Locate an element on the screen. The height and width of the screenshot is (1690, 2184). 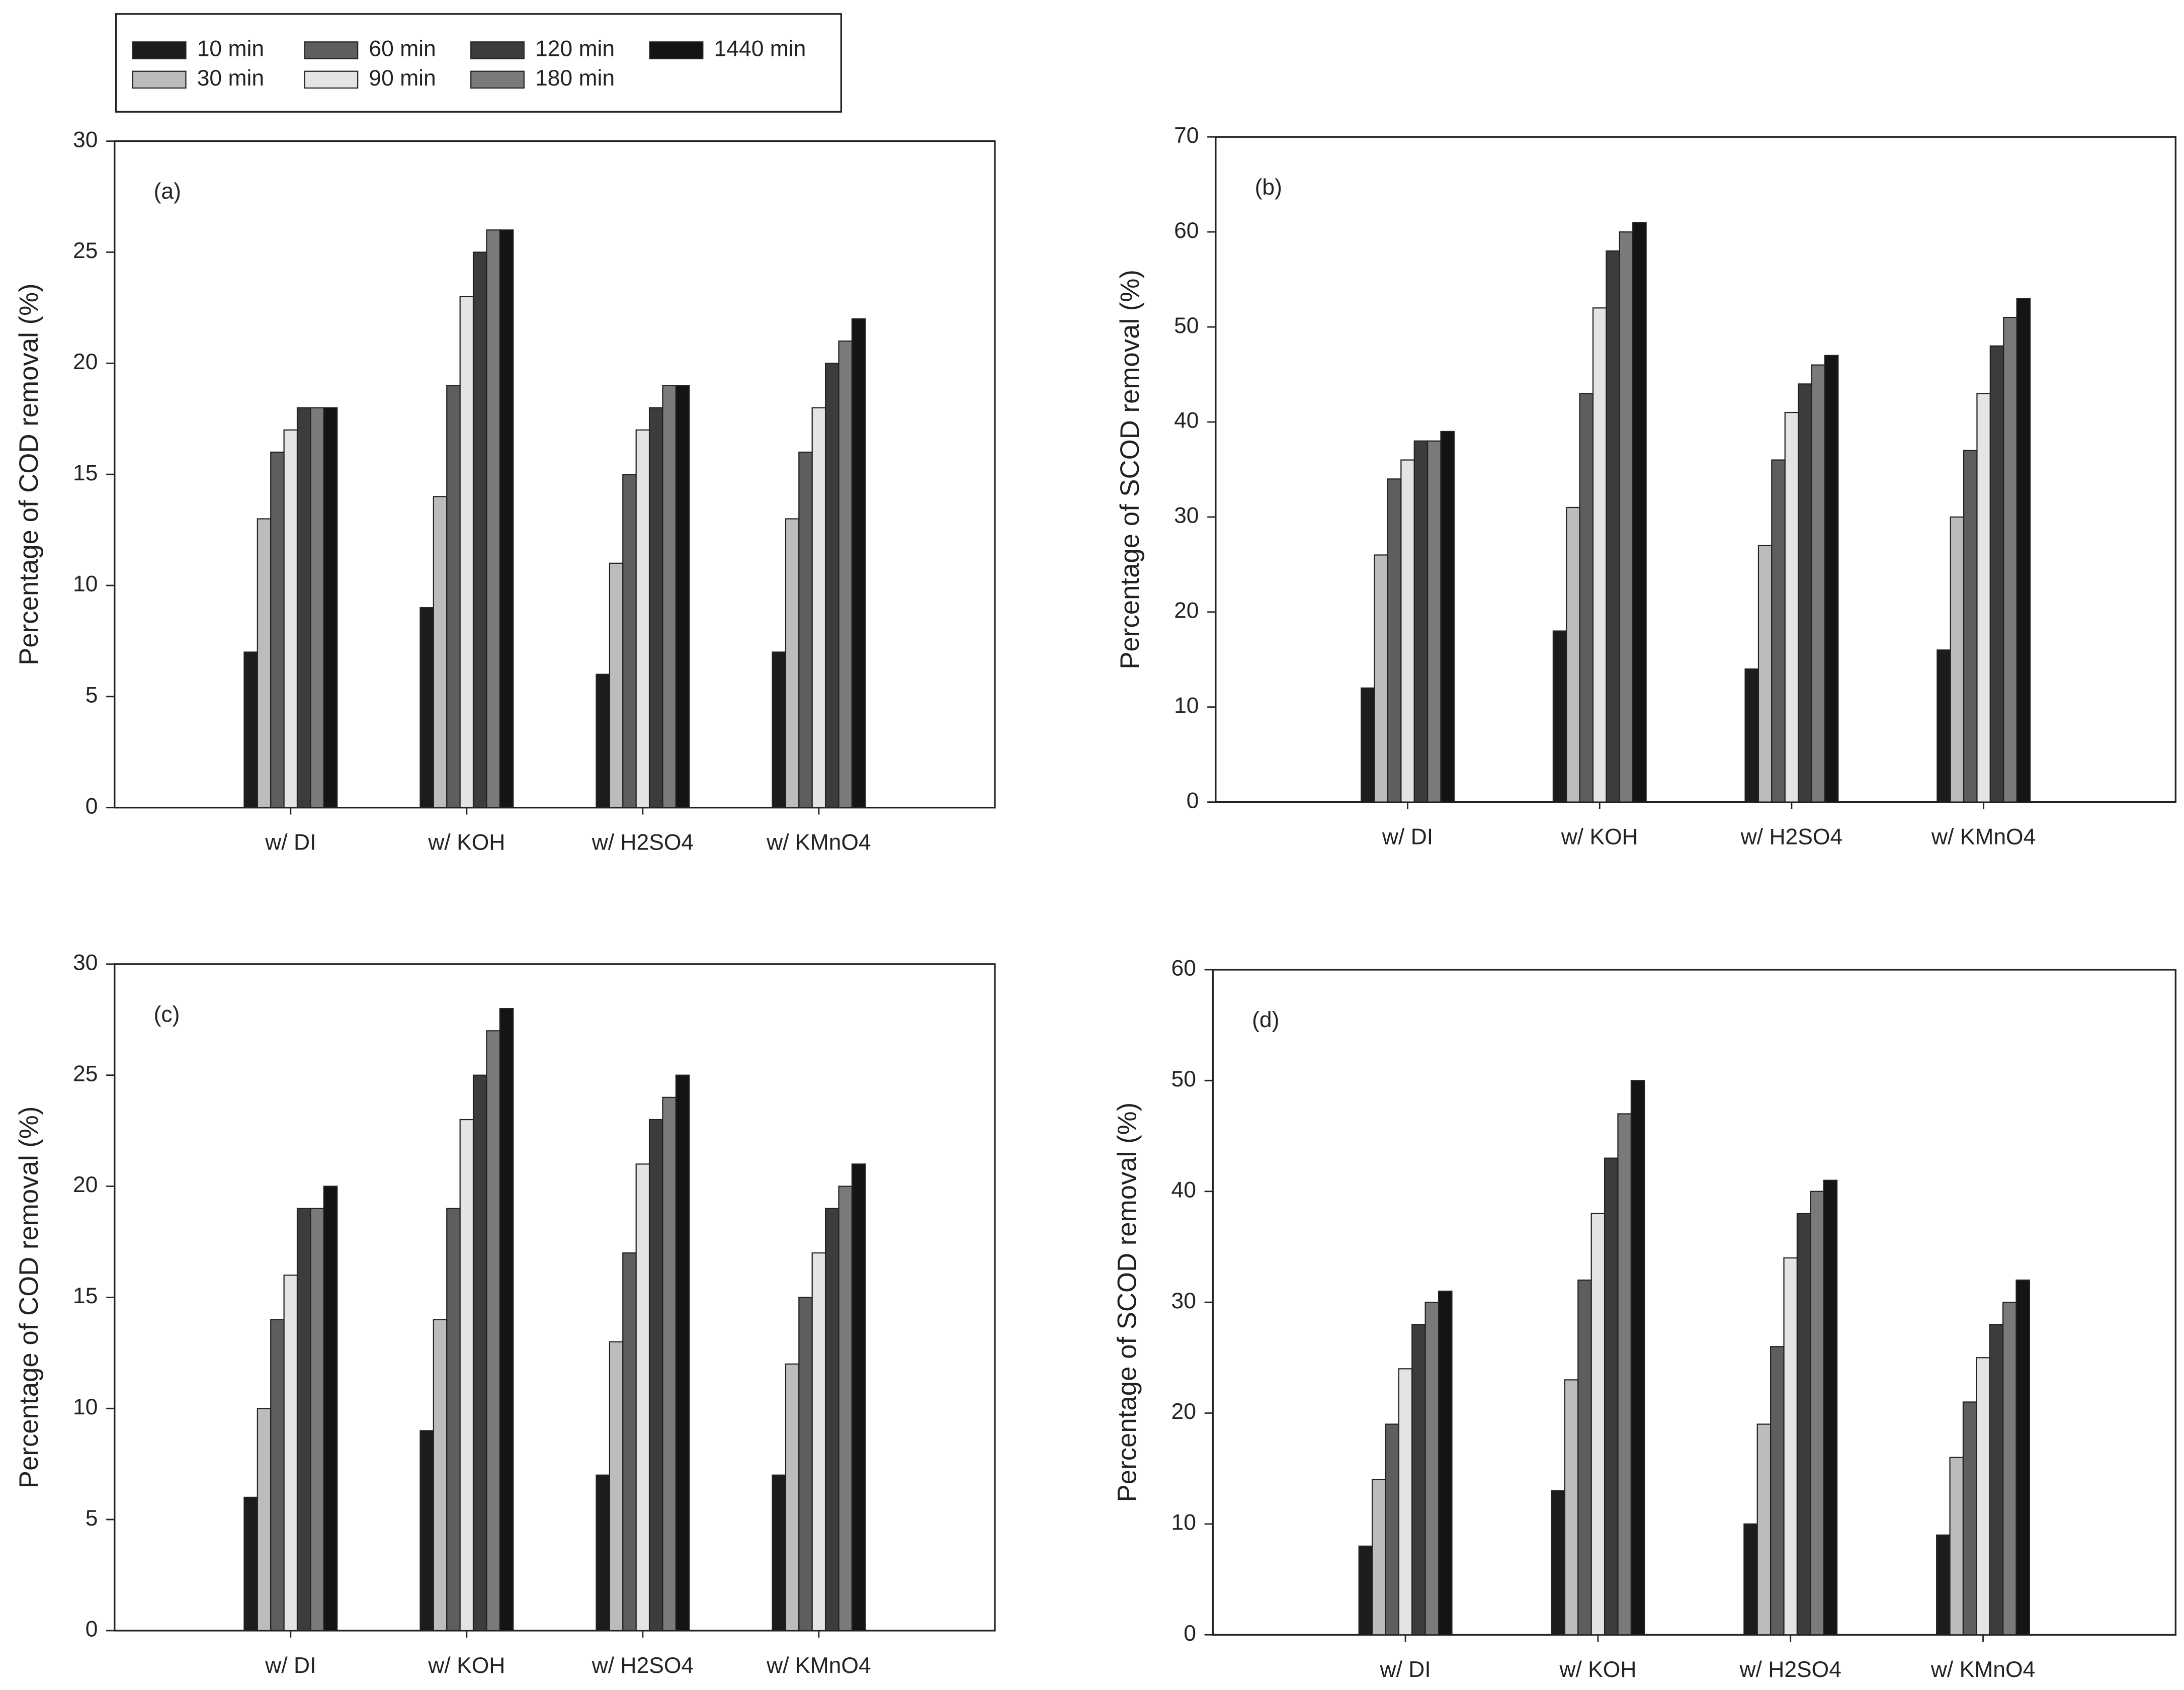
legend-label: 180 min is located at coordinates (575, 78).